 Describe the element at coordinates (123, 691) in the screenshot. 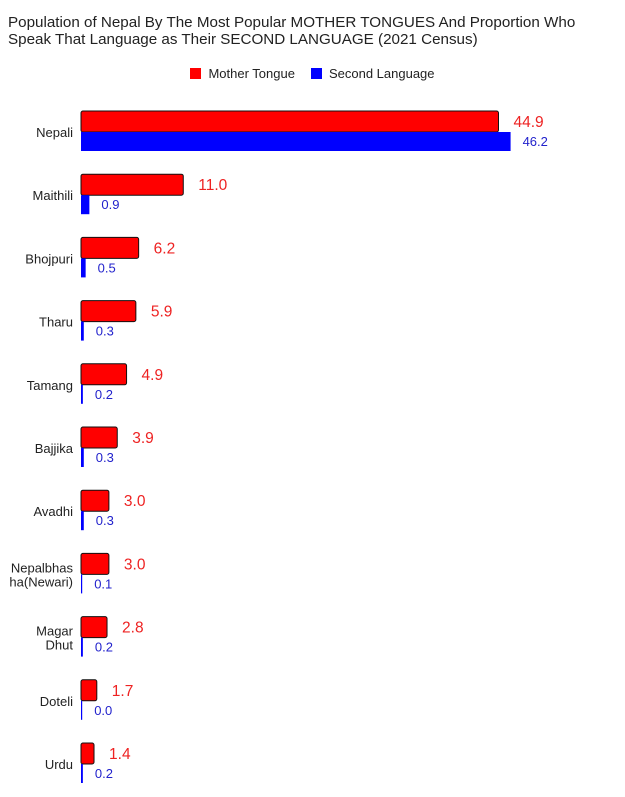

I see `value-label-mother-tongue: 1.7` at that location.